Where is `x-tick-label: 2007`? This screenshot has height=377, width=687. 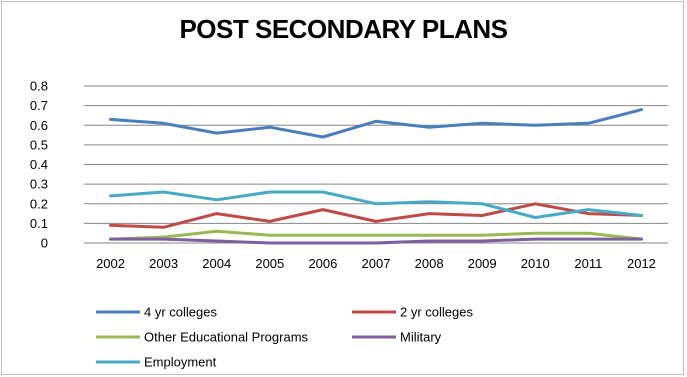
x-tick-label: 2007 is located at coordinates (376, 263).